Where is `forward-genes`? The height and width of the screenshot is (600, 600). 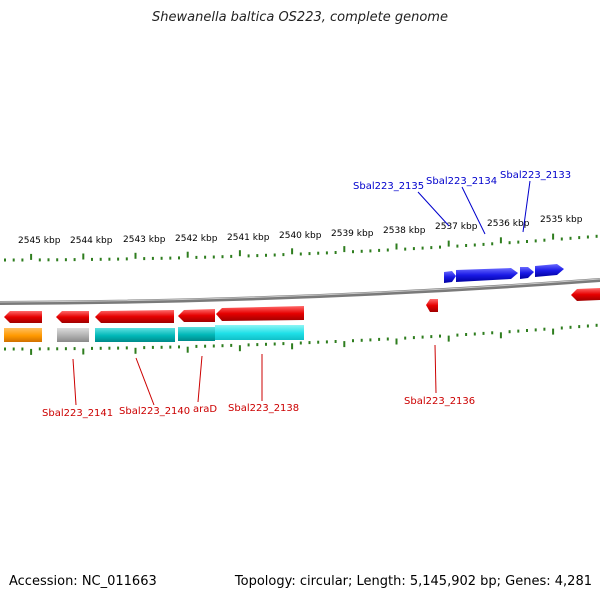
forward-genes is located at coordinates (504, 273).